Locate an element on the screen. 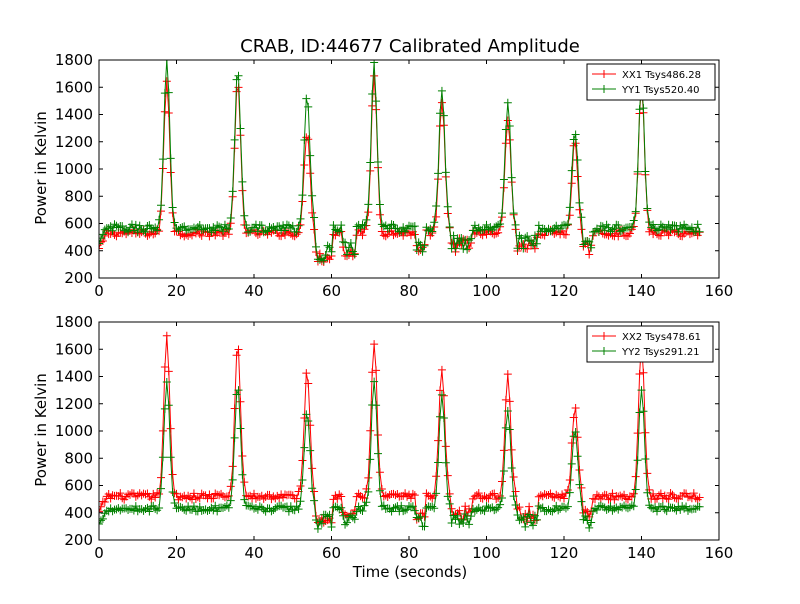 This screenshot has width=800, height=604. top-legend: XX1 Tsys486.28 YY1 Tsys520.40 is located at coordinates (651, 82).